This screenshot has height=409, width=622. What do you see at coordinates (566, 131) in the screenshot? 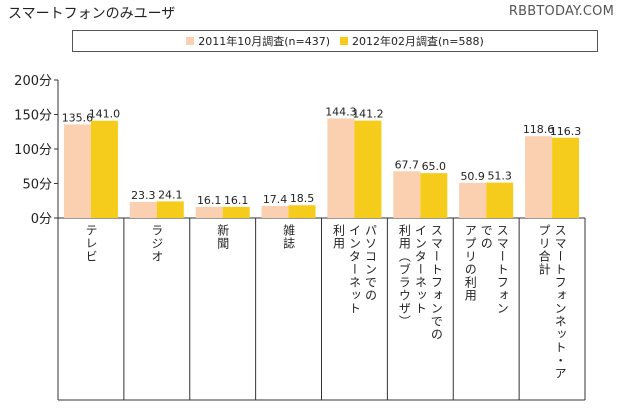
I see `data-label: 116.3` at bounding box center [566, 131].